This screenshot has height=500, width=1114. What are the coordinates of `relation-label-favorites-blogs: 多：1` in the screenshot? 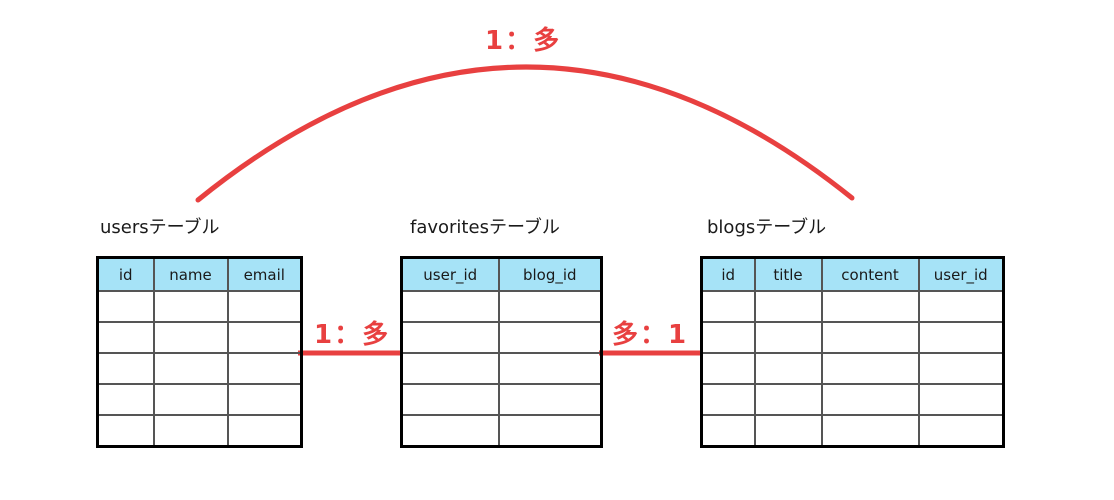 It's located at (650, 335).